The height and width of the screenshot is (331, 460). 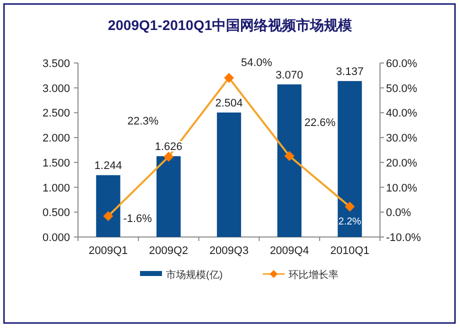 What do you see at coordinates (56, 238) in the screenshot?
I see `y-tick-label: 0.000` at bounding box center [56, 238].